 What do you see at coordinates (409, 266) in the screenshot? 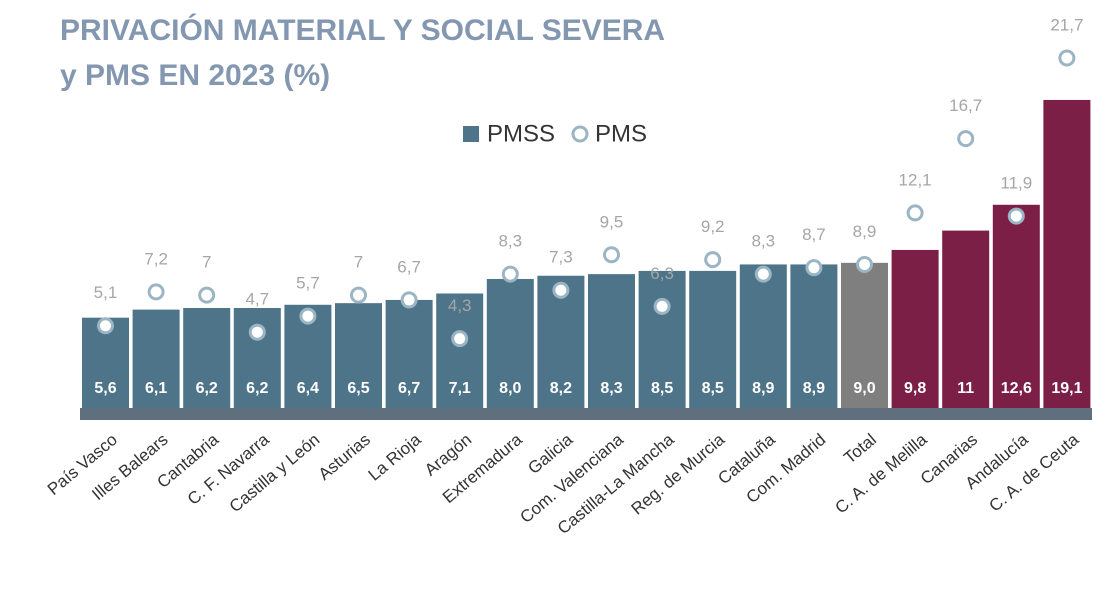
I see `marker-value-label: 6,7` at bounding box center [409, 266].